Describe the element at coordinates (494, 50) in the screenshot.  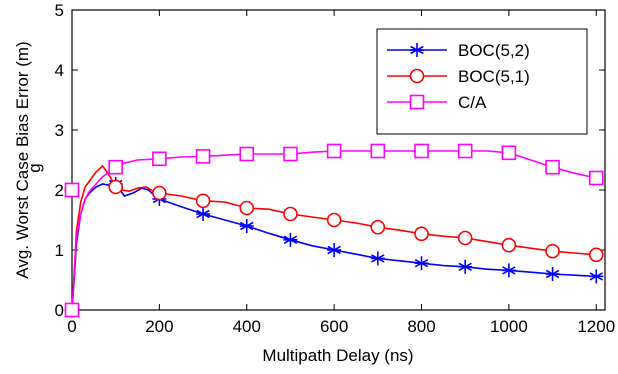
I see `legend-label: BOC(5,2)` at that location.